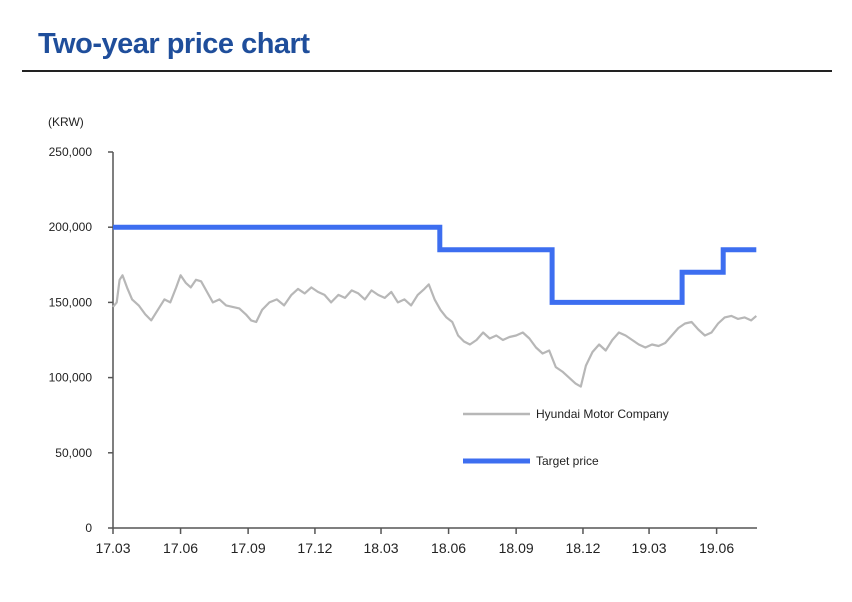 This screenshot has width=852, height=602. Describe the element at coordinates (71, 227) in the screenshot. I see `y-tick-label: 200,000` at that location.